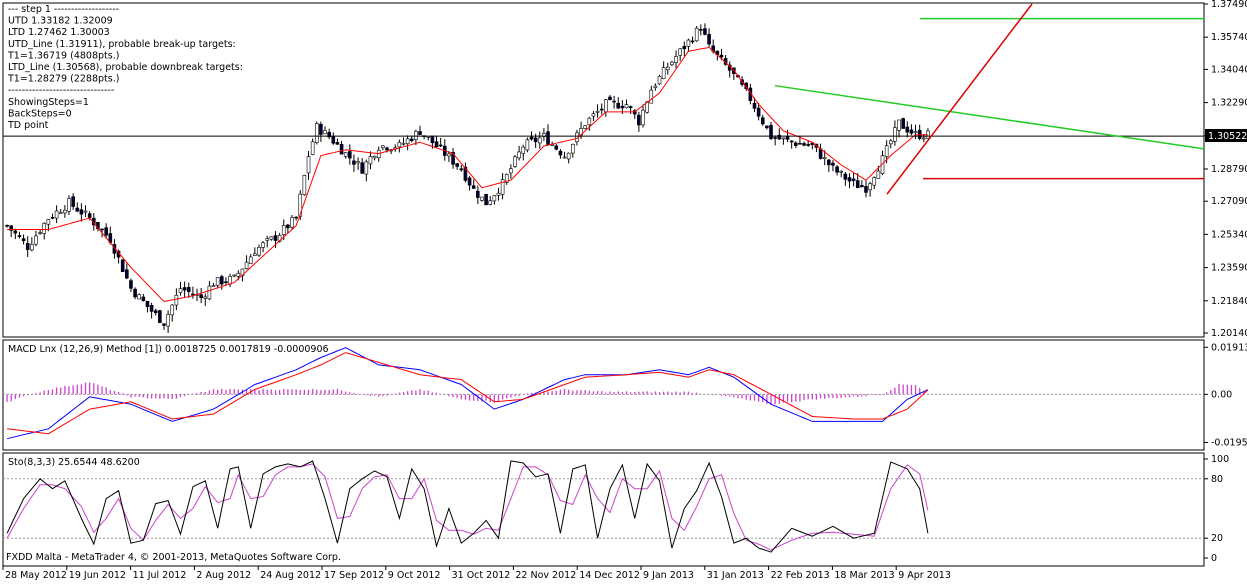  Describe the element at coordinates (800, 575) in the screenshot. I see `date-tick-label: 22 Feb 2013` at that location.